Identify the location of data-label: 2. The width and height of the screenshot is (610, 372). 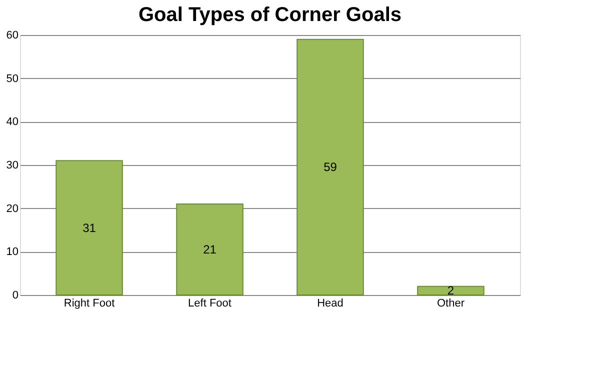
(450, 291).